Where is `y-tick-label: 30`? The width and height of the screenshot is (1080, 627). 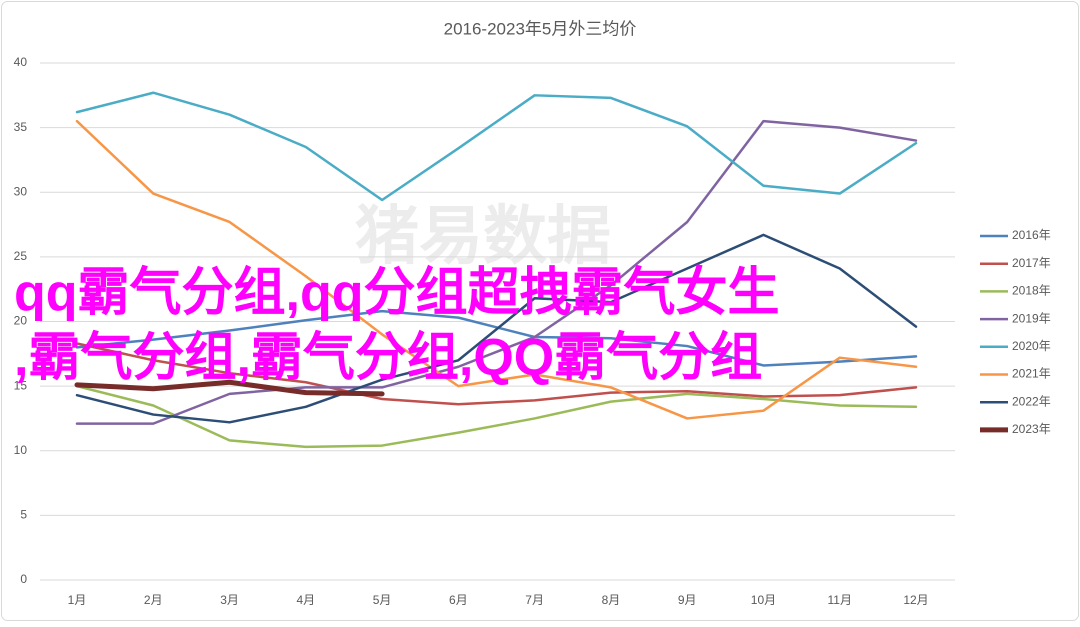 y-tick-label: 30 is located at coordinates (21, 191).